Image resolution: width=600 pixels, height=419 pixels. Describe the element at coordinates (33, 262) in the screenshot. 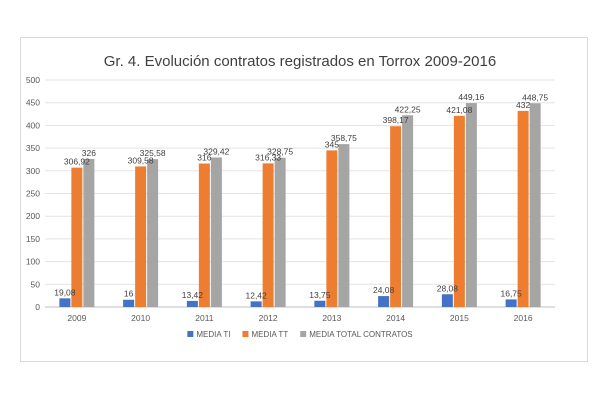

I see `y-tick-label: 100` at that location.